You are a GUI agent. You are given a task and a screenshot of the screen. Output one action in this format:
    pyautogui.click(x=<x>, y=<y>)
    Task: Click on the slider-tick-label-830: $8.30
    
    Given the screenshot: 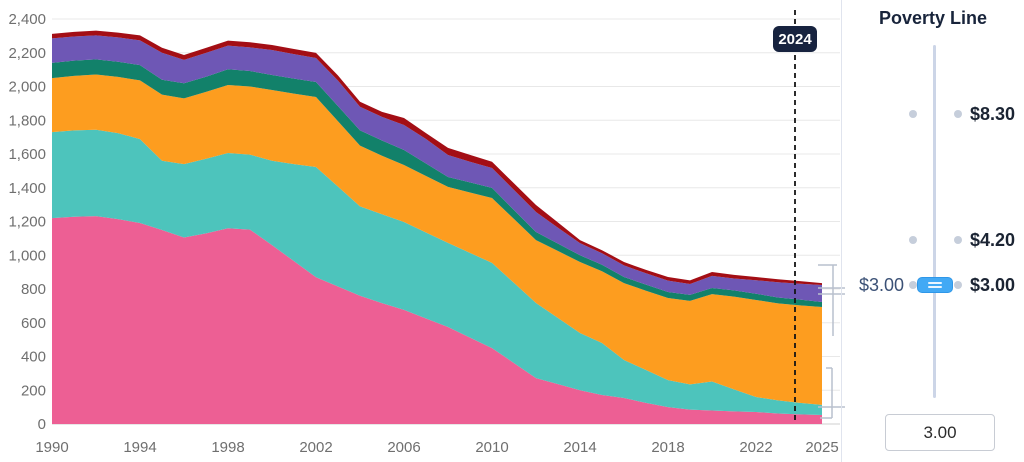 What is the action you would take?
    pyautogui.click(x=993, y=114)
    